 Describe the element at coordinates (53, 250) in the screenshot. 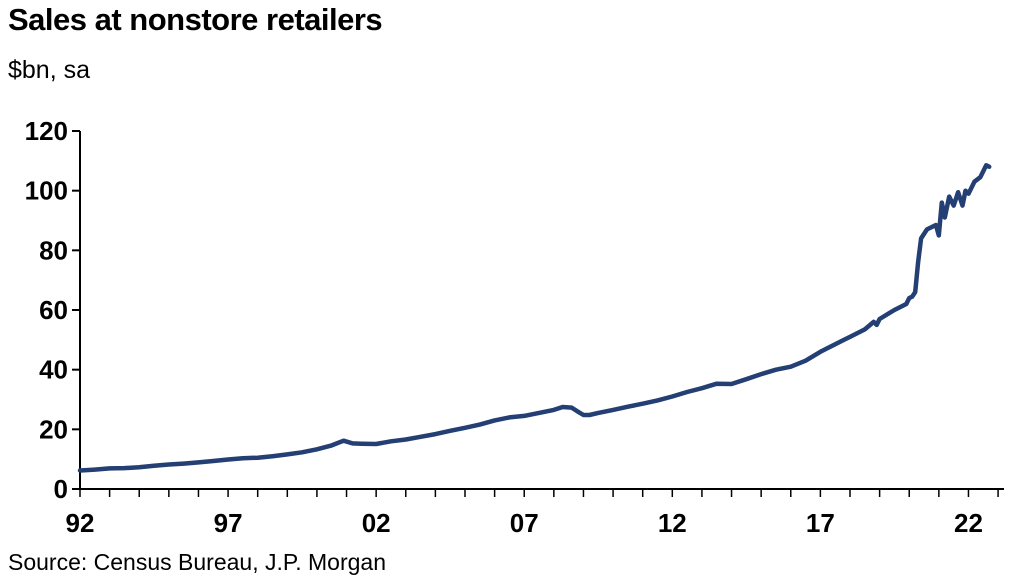

I see `y-tick-label: 80` at that location.